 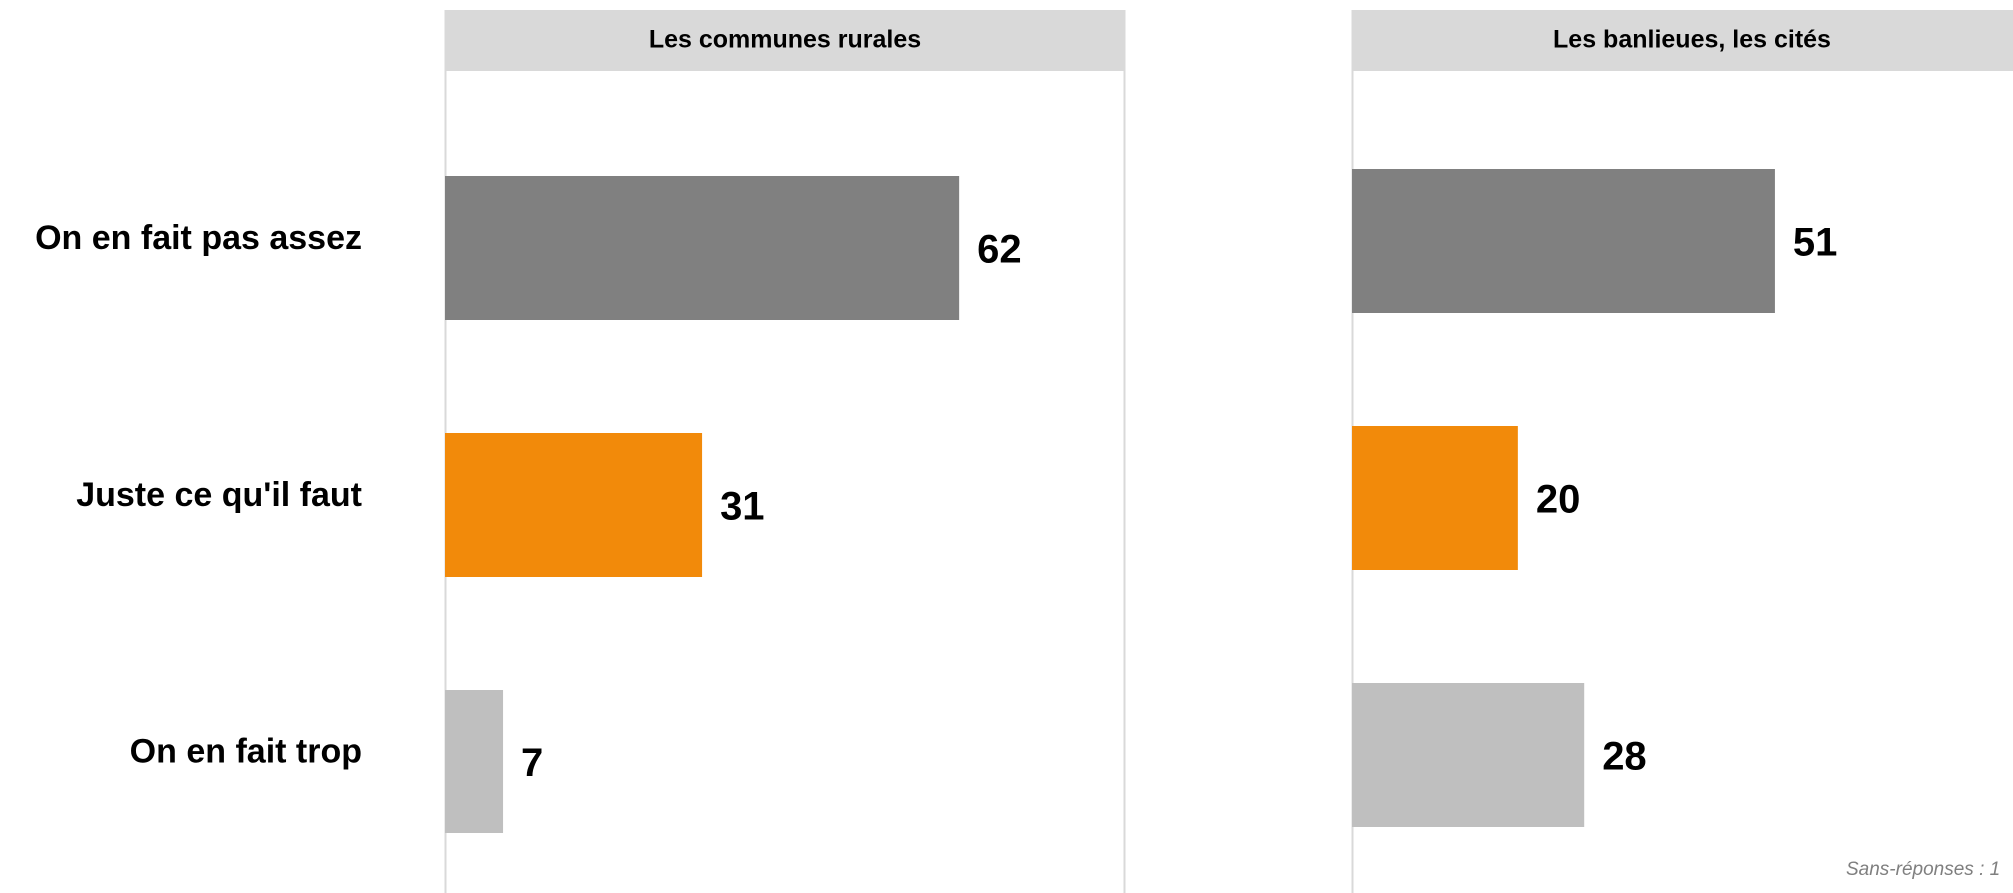 What do you see at coordinates (532, 763) in the screenshot?
I see `value-label: 7` at bounding box center [532, 763].